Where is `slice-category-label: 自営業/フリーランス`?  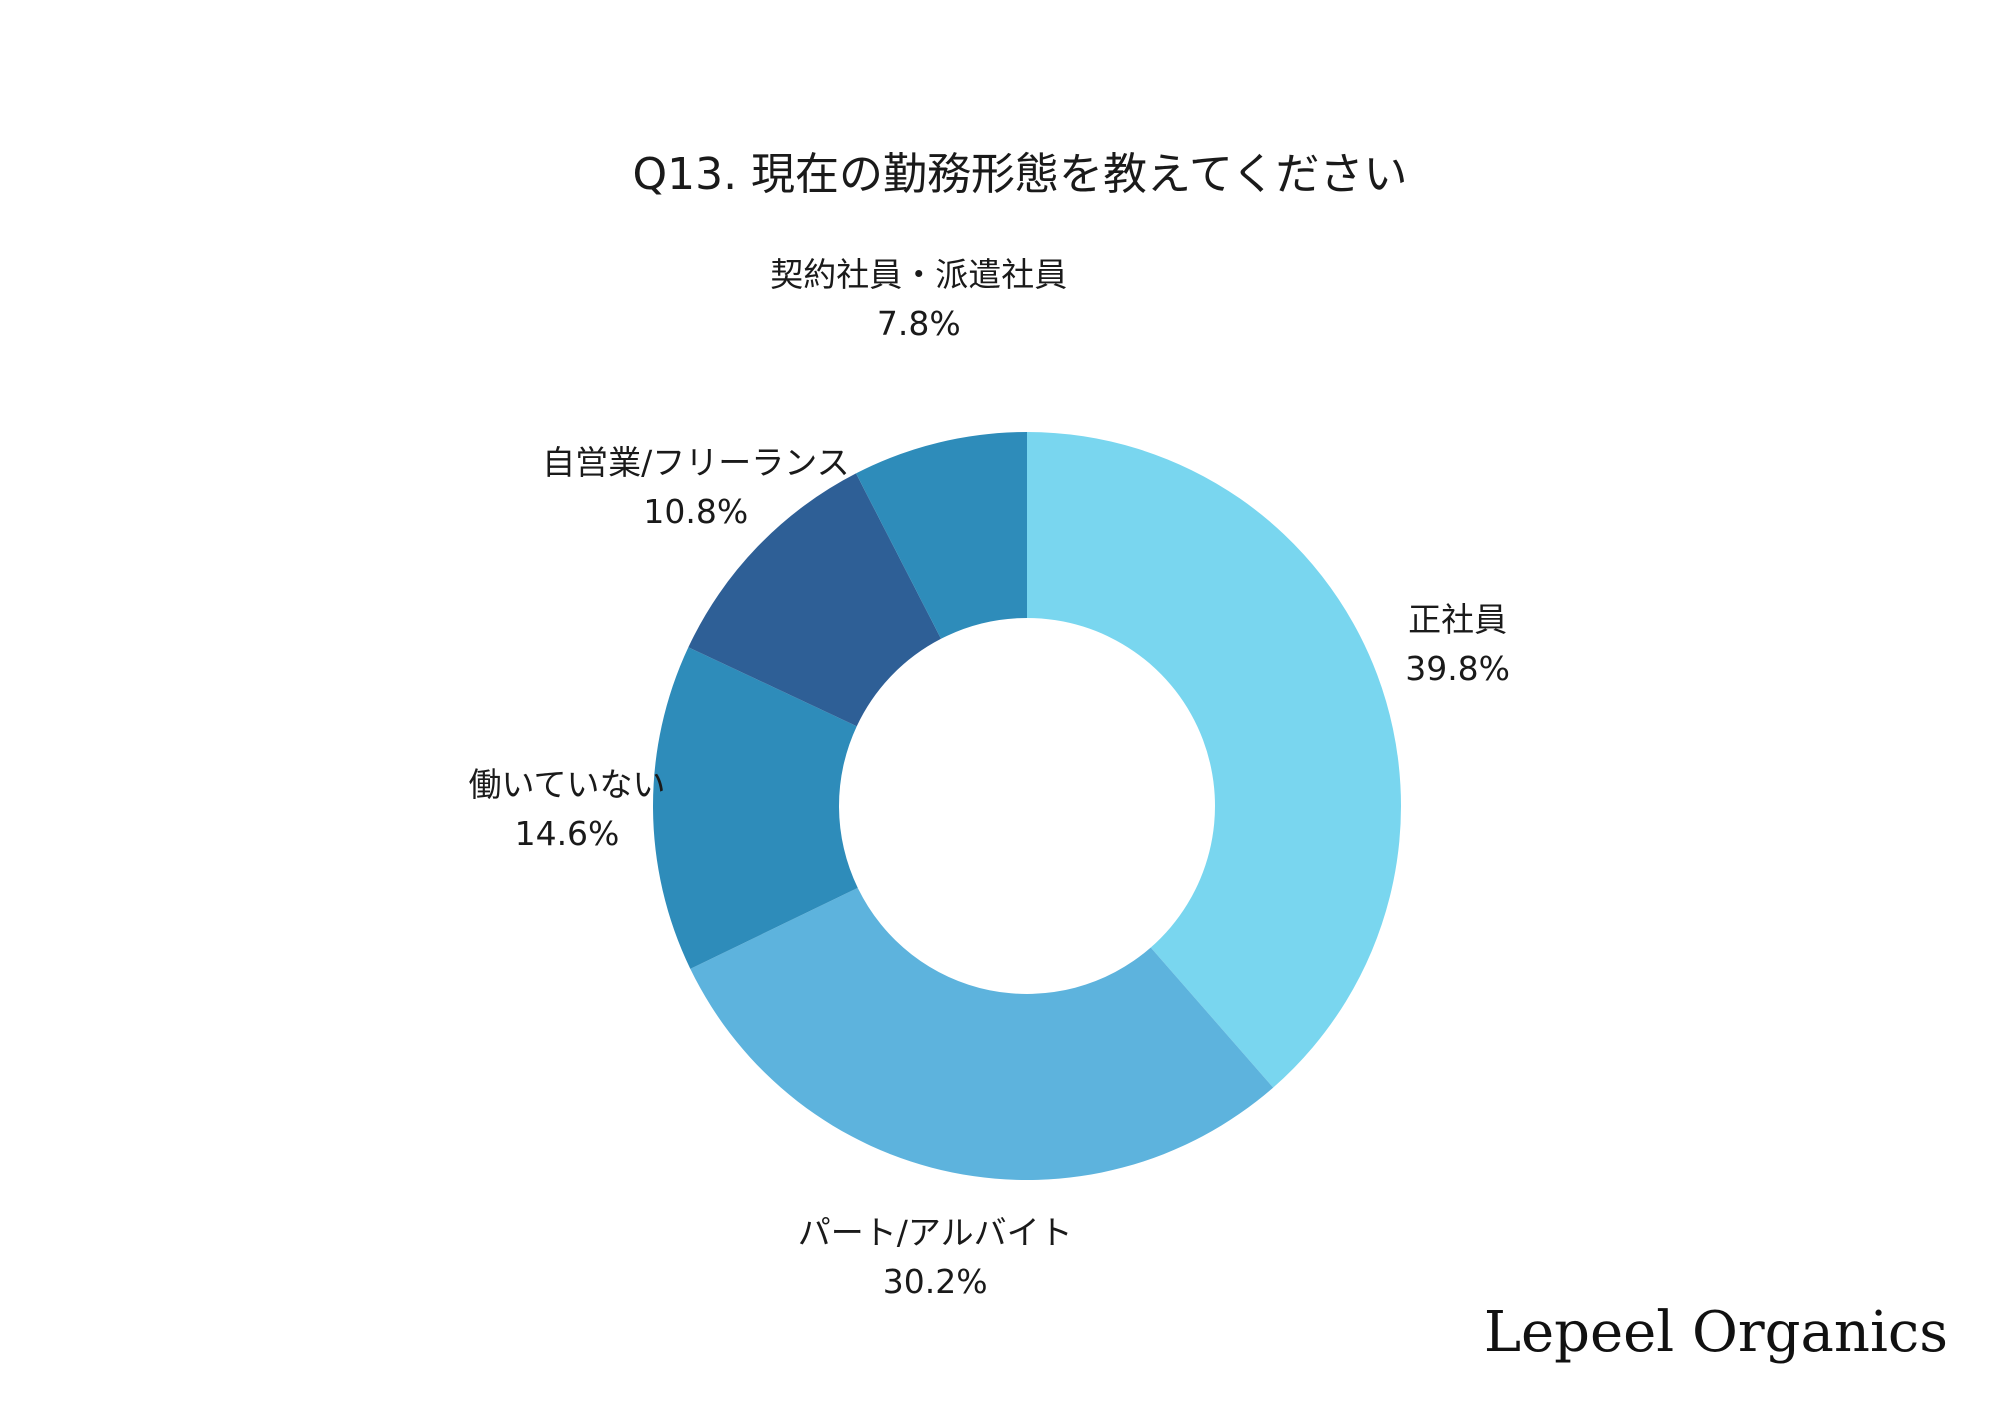 slice-category-label: 自営業/フリーランス is located at coordinates (696, 462).